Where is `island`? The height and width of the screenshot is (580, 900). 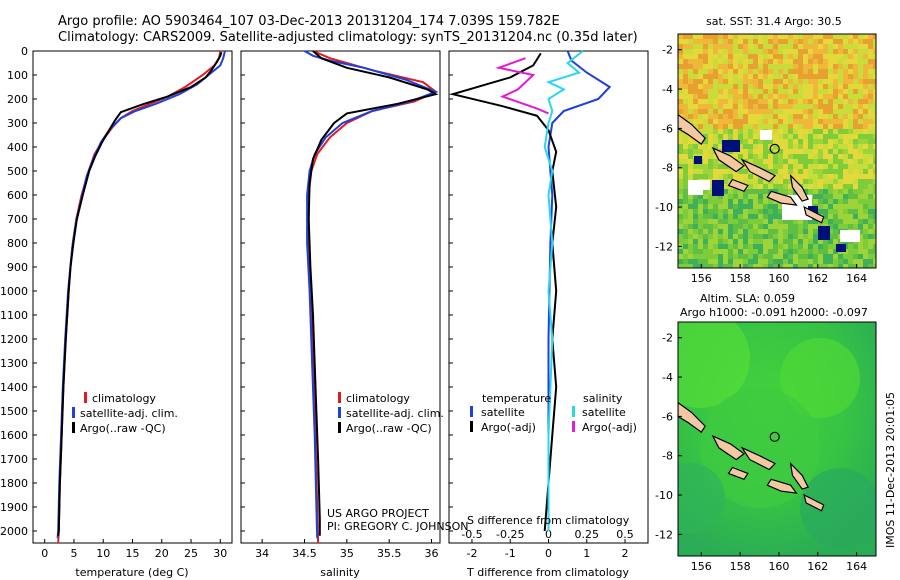 island is located at coordinates (692, 417).